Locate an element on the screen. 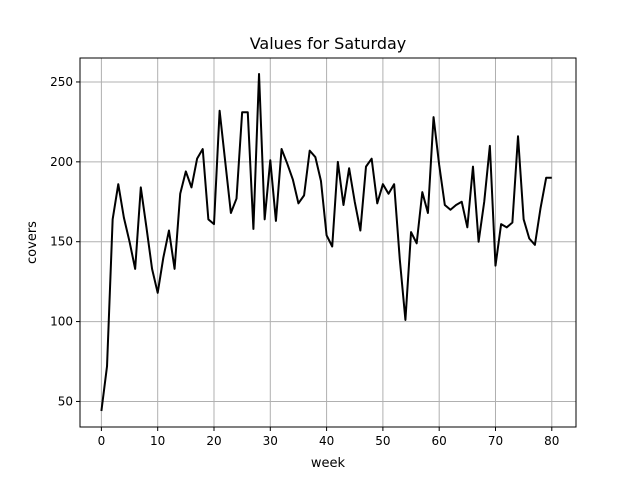 The image size is (640, 480). x-tick-label: 40 is located at coordinates (326, 441).